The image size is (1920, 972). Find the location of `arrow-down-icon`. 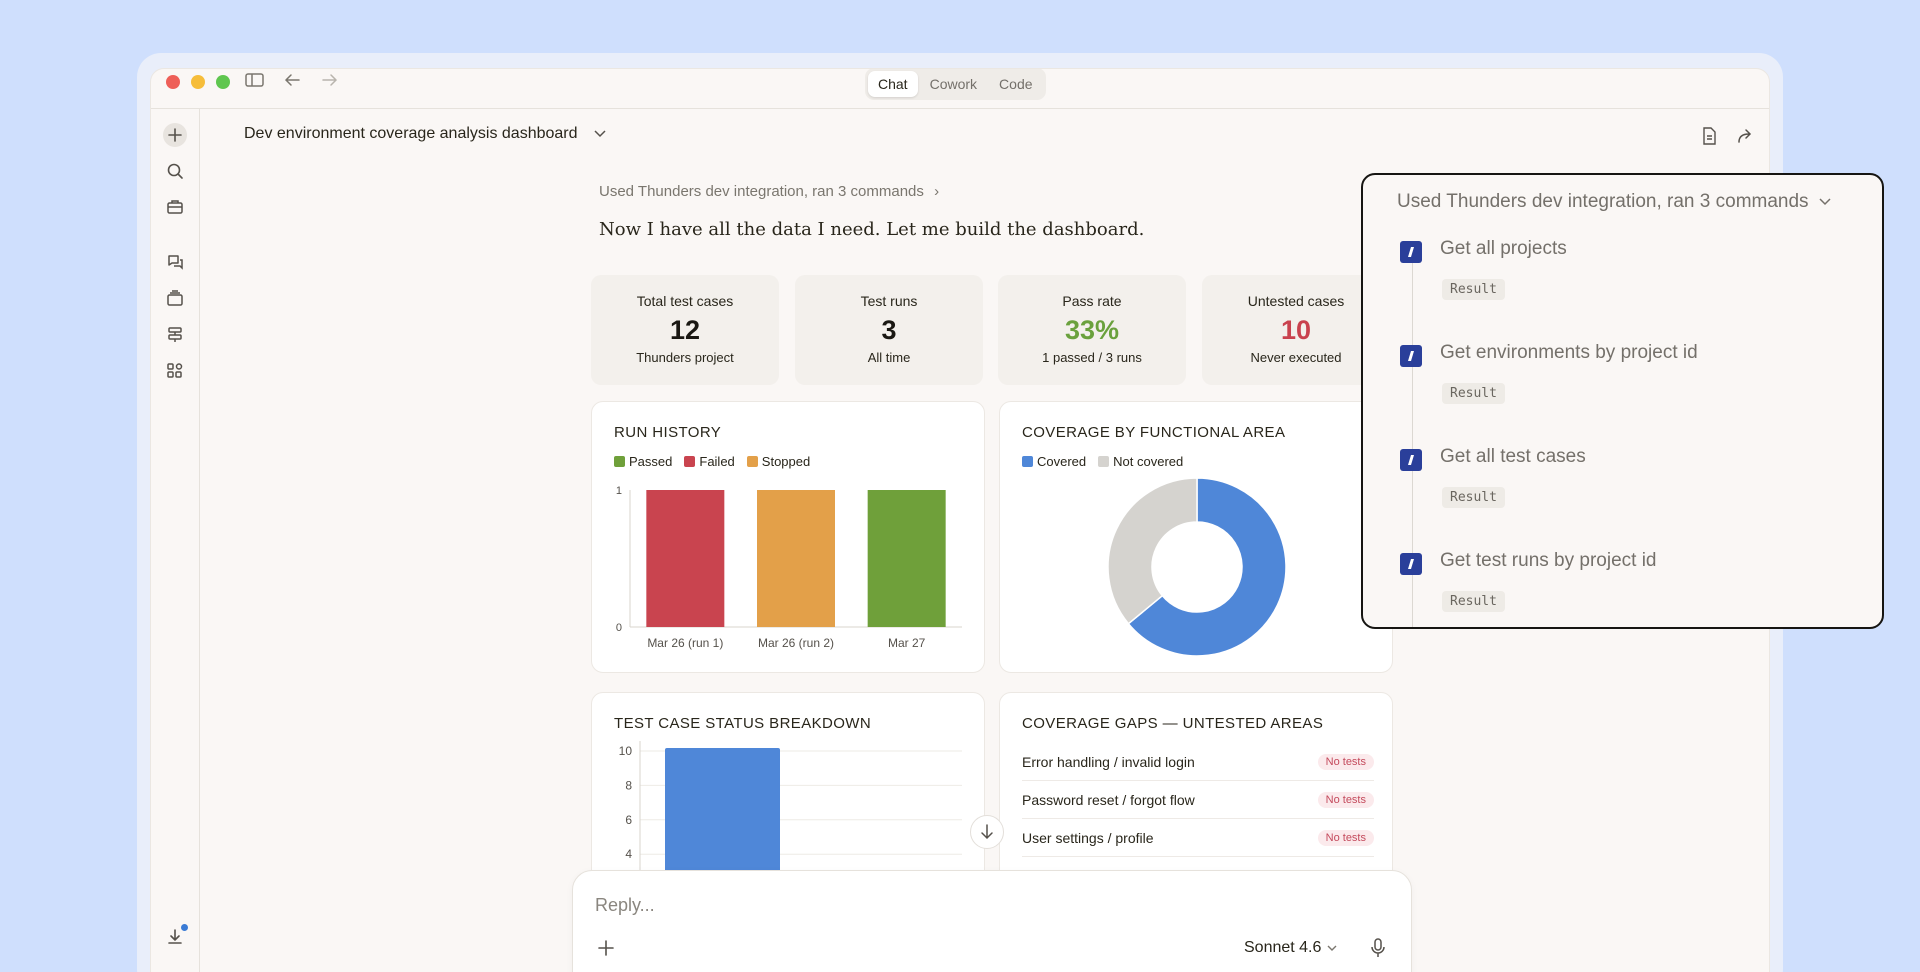

arrow-down-icon is located at coordinates (987, 832).